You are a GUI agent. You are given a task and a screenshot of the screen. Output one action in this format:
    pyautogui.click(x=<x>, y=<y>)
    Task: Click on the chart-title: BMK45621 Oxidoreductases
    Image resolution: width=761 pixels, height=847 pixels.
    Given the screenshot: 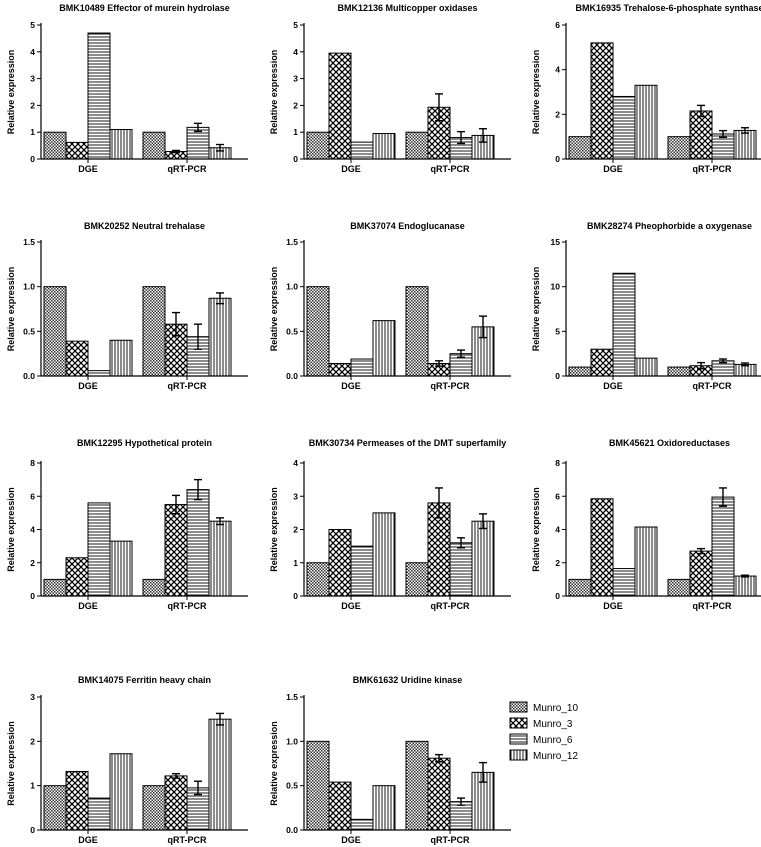 What is the action you would take?
    pyautogui.click(x=669, y=443)
    